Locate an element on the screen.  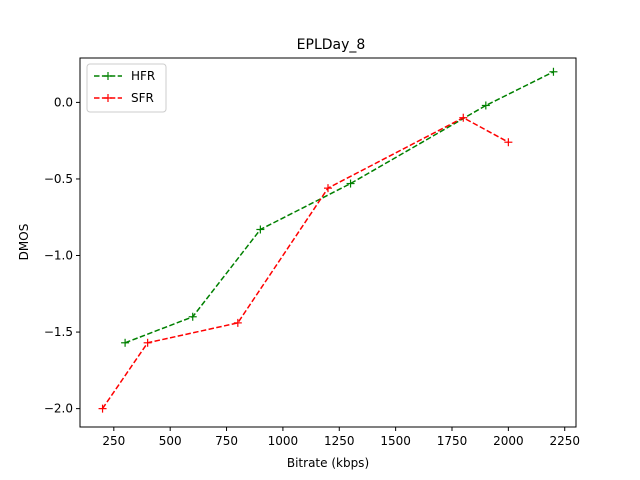
legend-label: SFR is located at coordinates (142, 98).